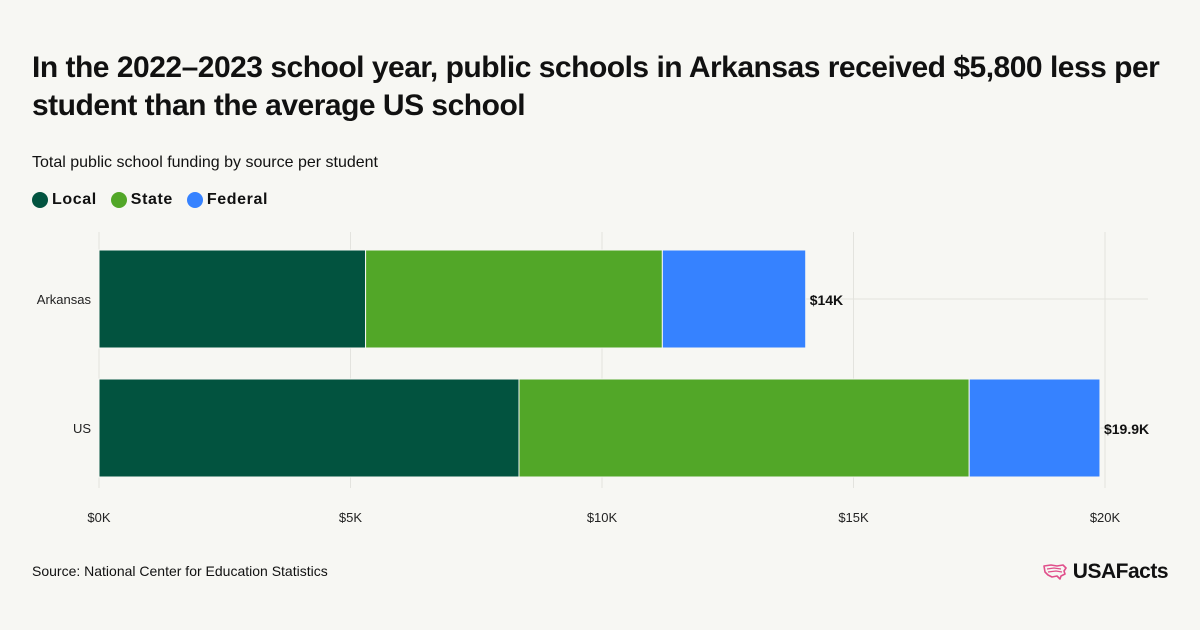 The image size is (1200, 630). I want to click on logo-text: USAFacts, so click(1120, 571).